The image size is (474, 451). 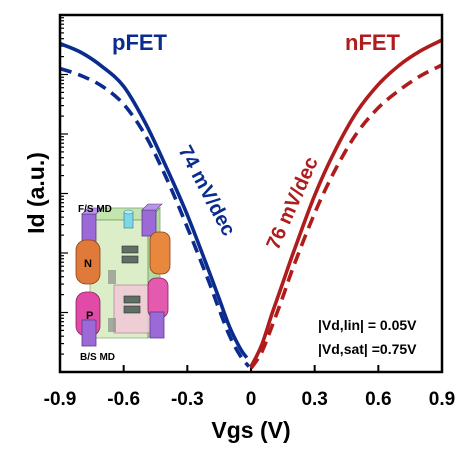 I want to click on series-label-nfet: nFET, so click(x=373, y=42).